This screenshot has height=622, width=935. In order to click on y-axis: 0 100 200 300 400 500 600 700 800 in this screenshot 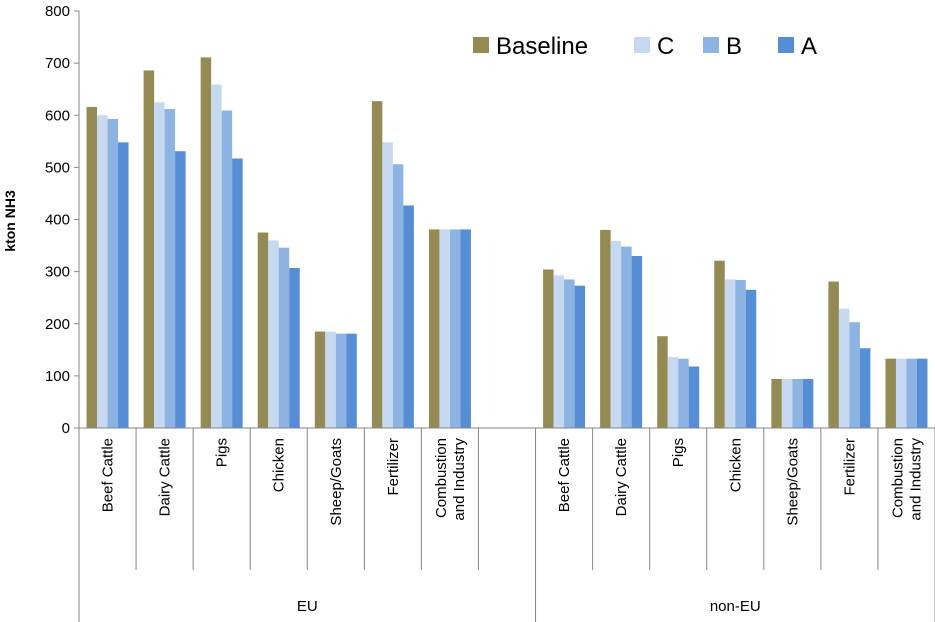, I will do `click(62, 220)`.